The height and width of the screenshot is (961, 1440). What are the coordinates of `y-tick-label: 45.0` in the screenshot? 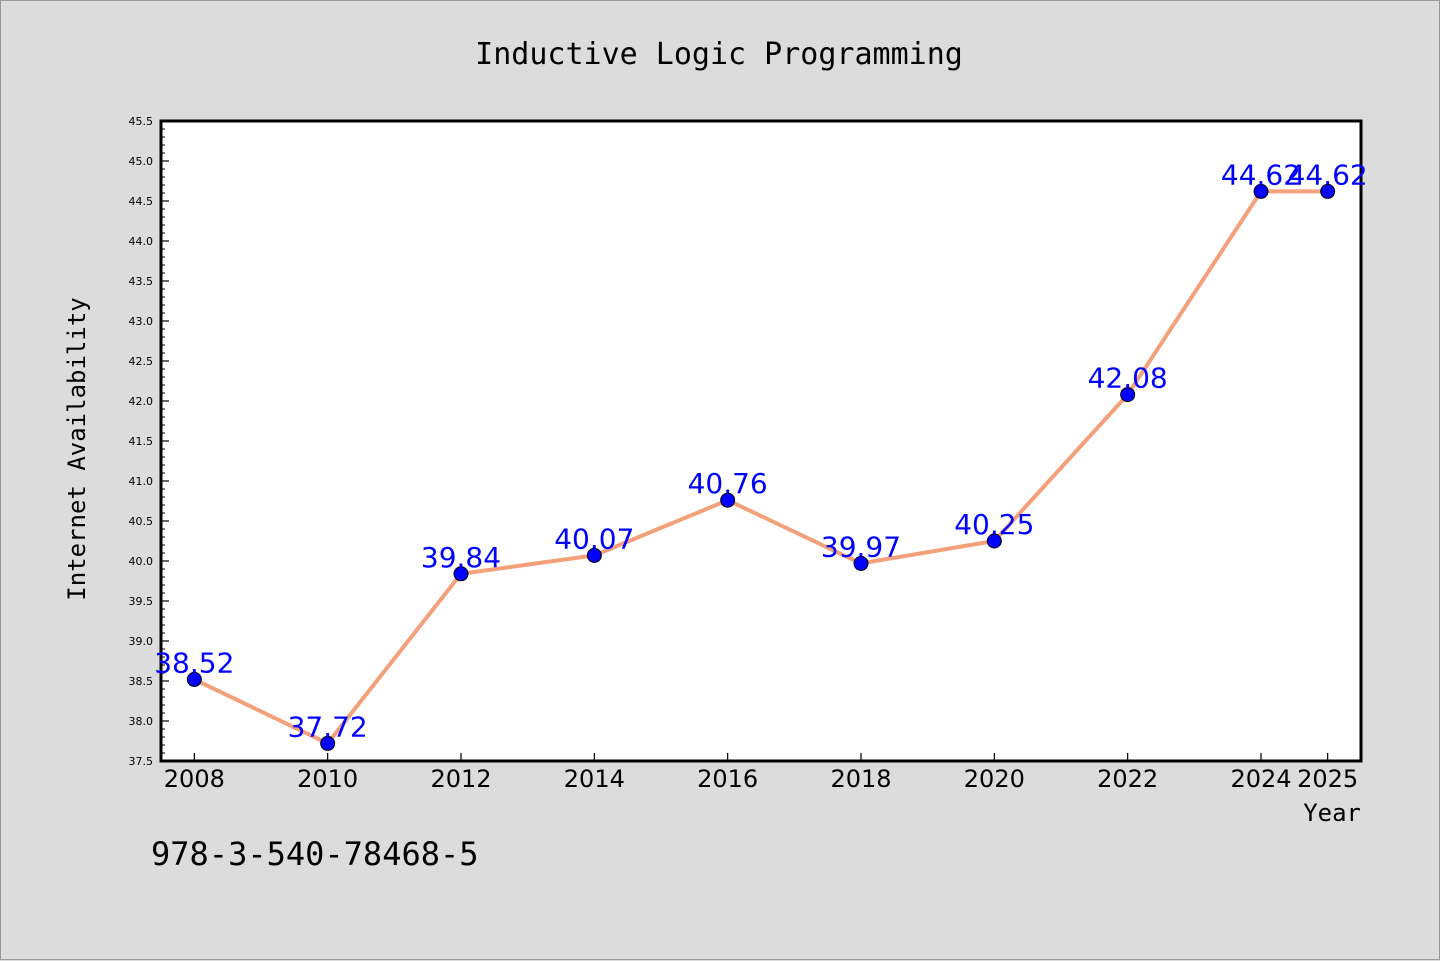 It's located at (141, 161).